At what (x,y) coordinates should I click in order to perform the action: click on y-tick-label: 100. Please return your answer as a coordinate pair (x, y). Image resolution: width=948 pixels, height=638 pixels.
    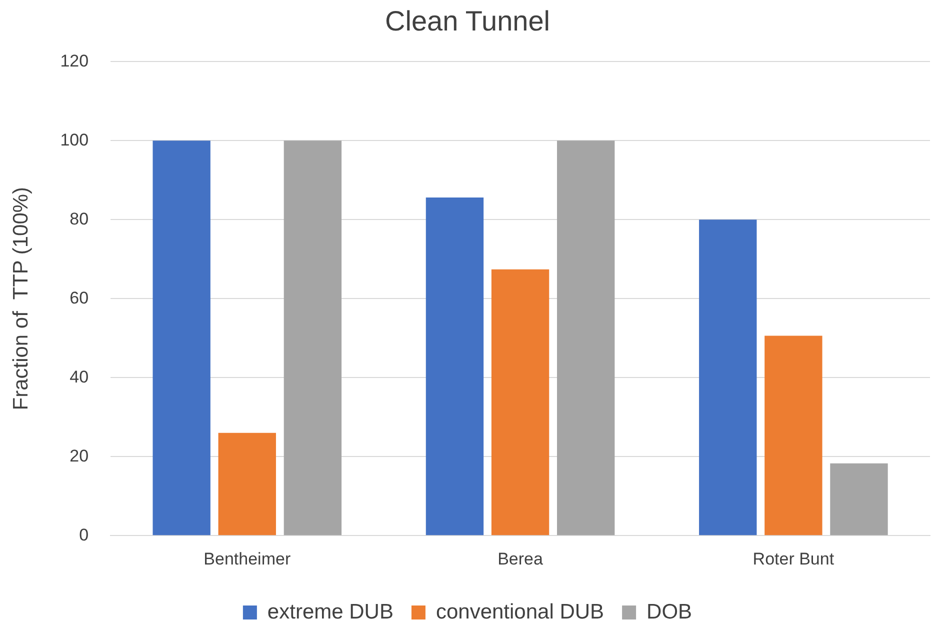
    Looking at the image, I should click on (74, 140).